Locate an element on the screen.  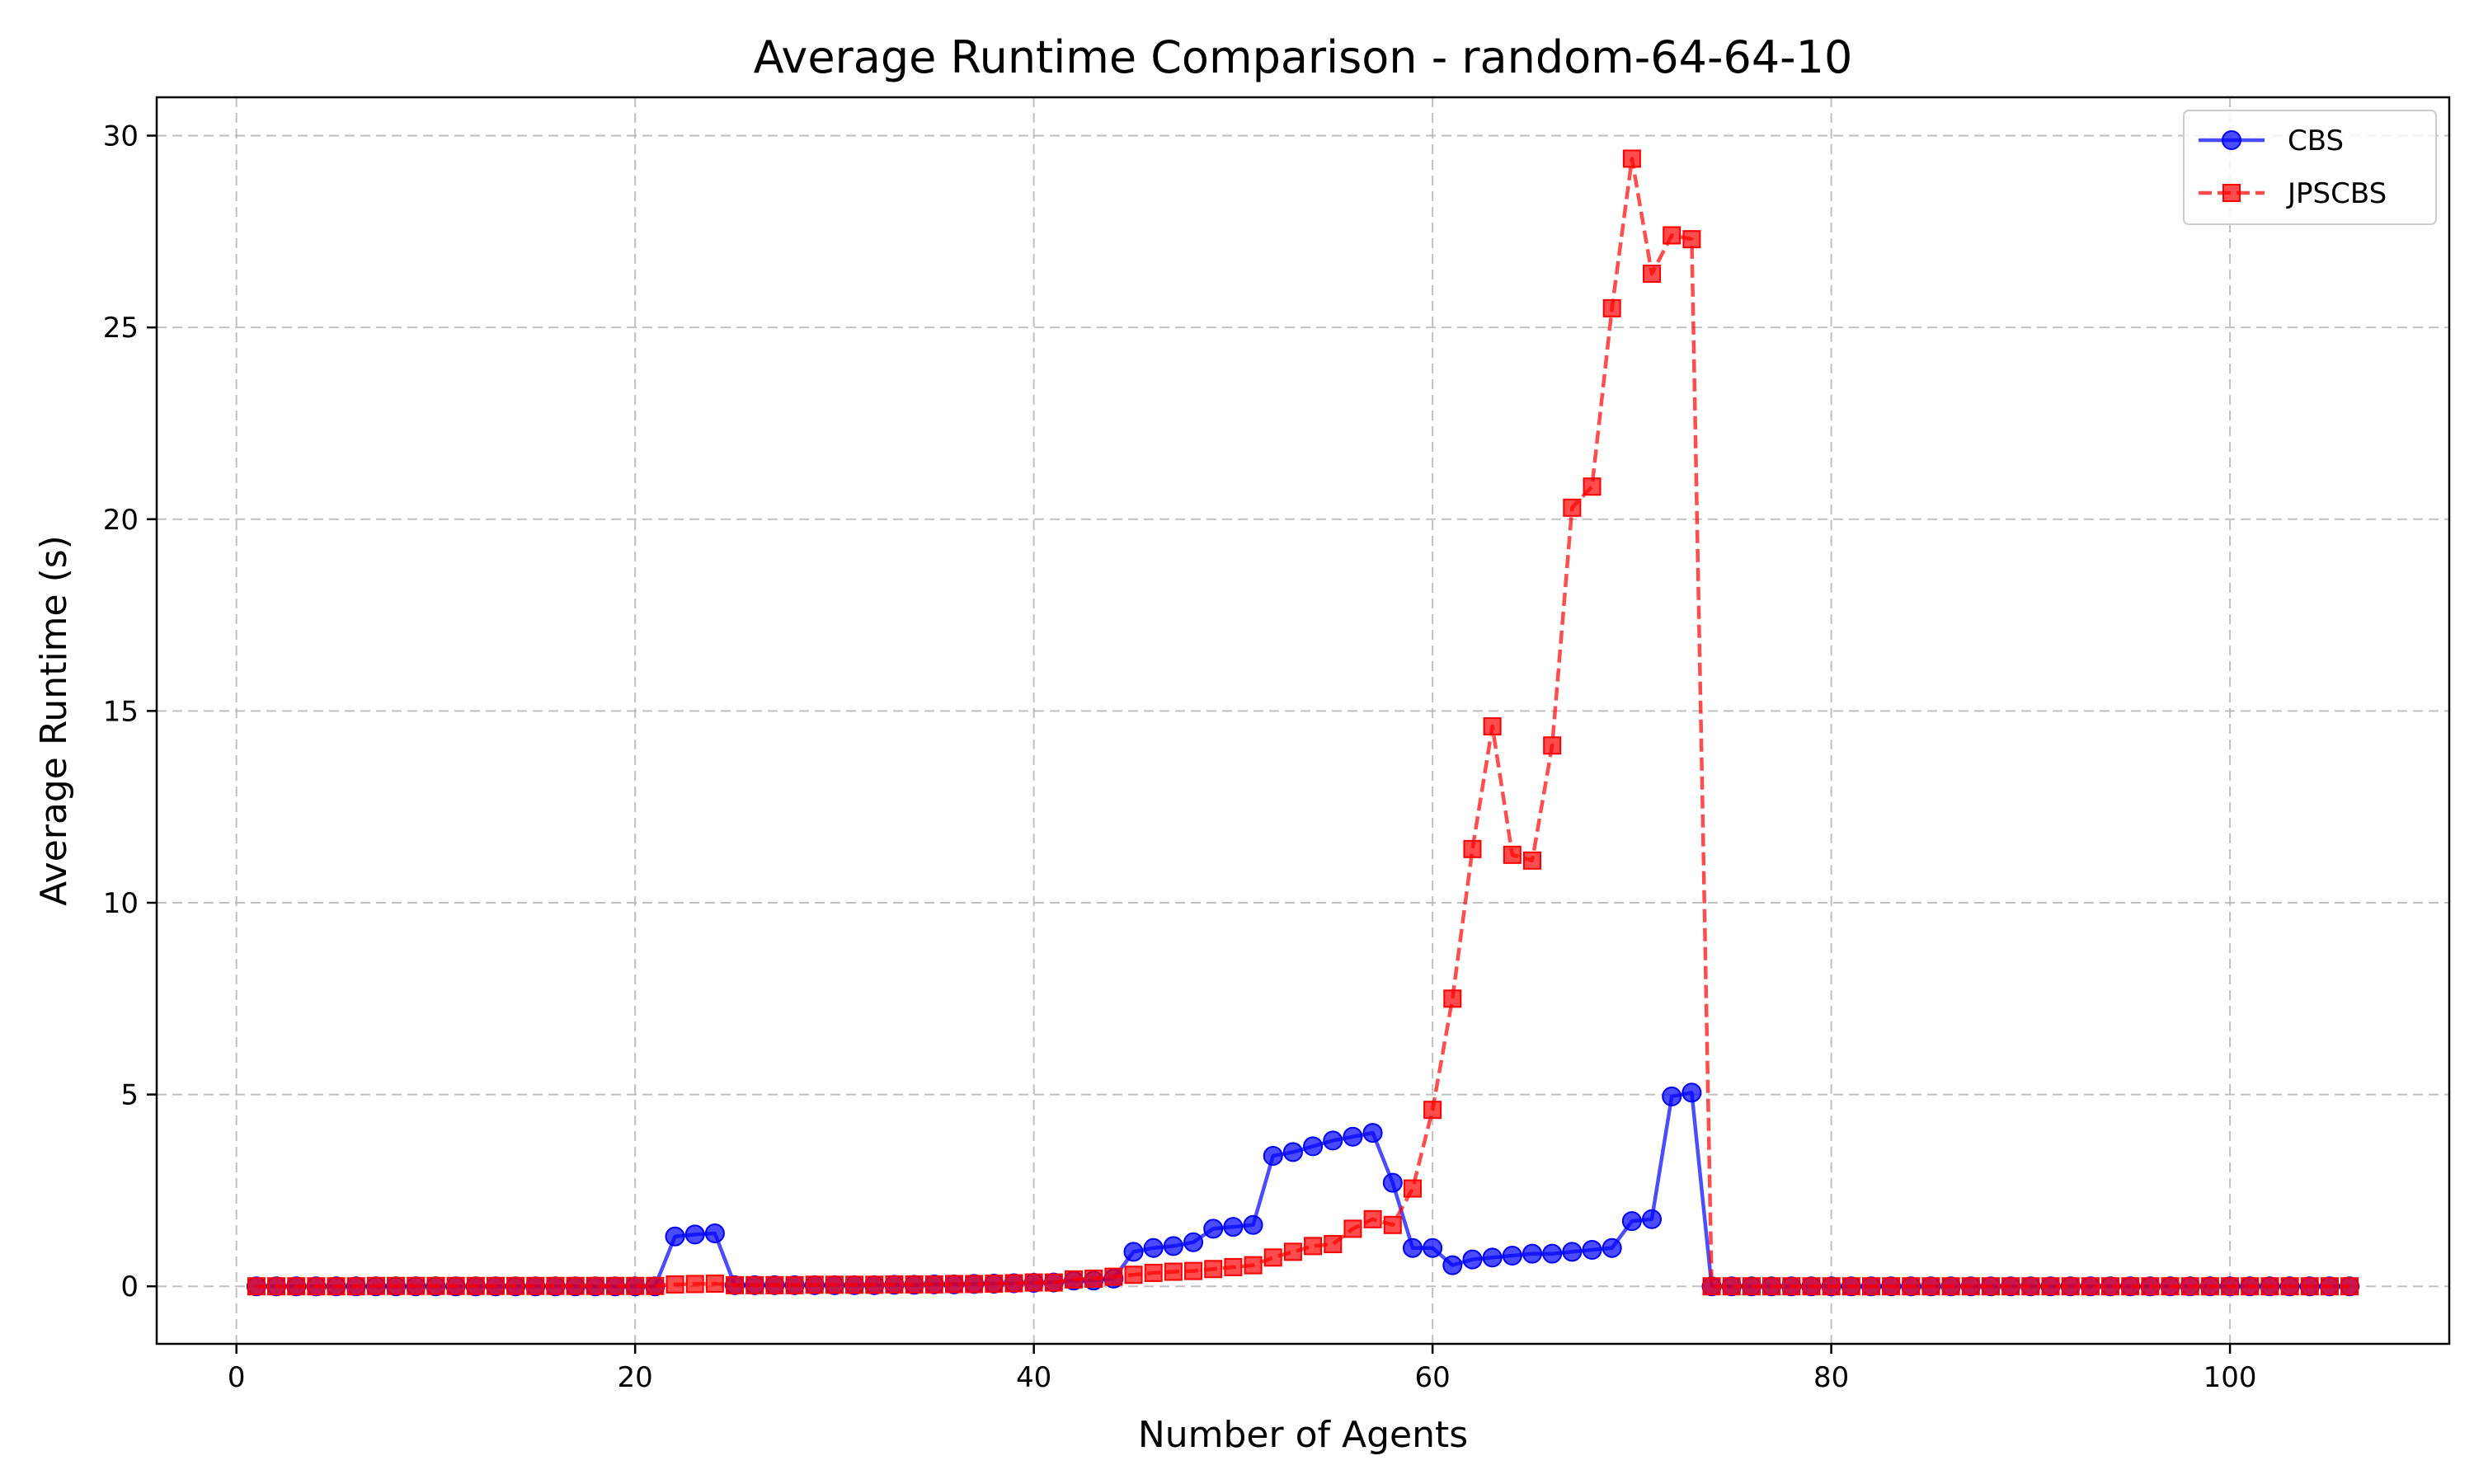
y-tick-label: 15 is located at coordinates (121, 711).